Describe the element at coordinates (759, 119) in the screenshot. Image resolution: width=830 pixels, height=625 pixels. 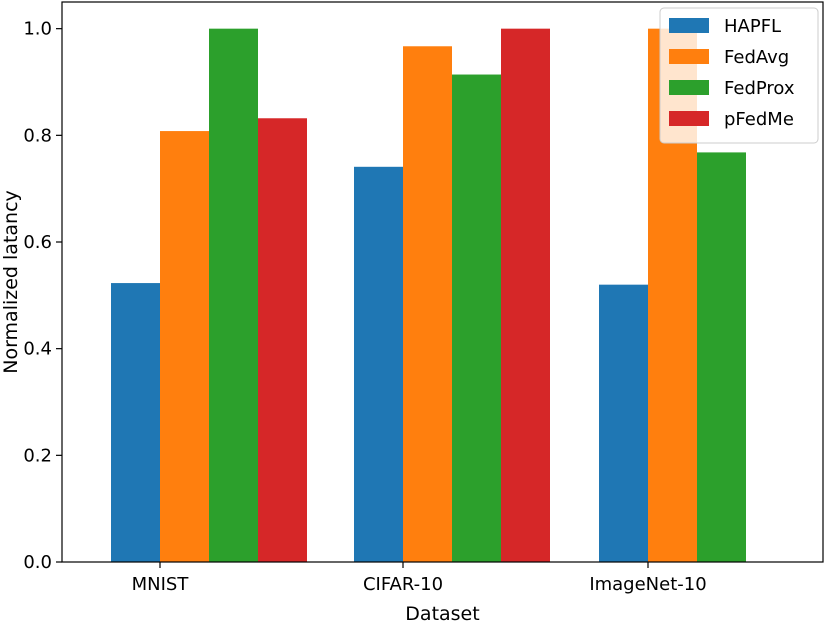
I see `legend-label-pfedme: pFedMe` at that location.